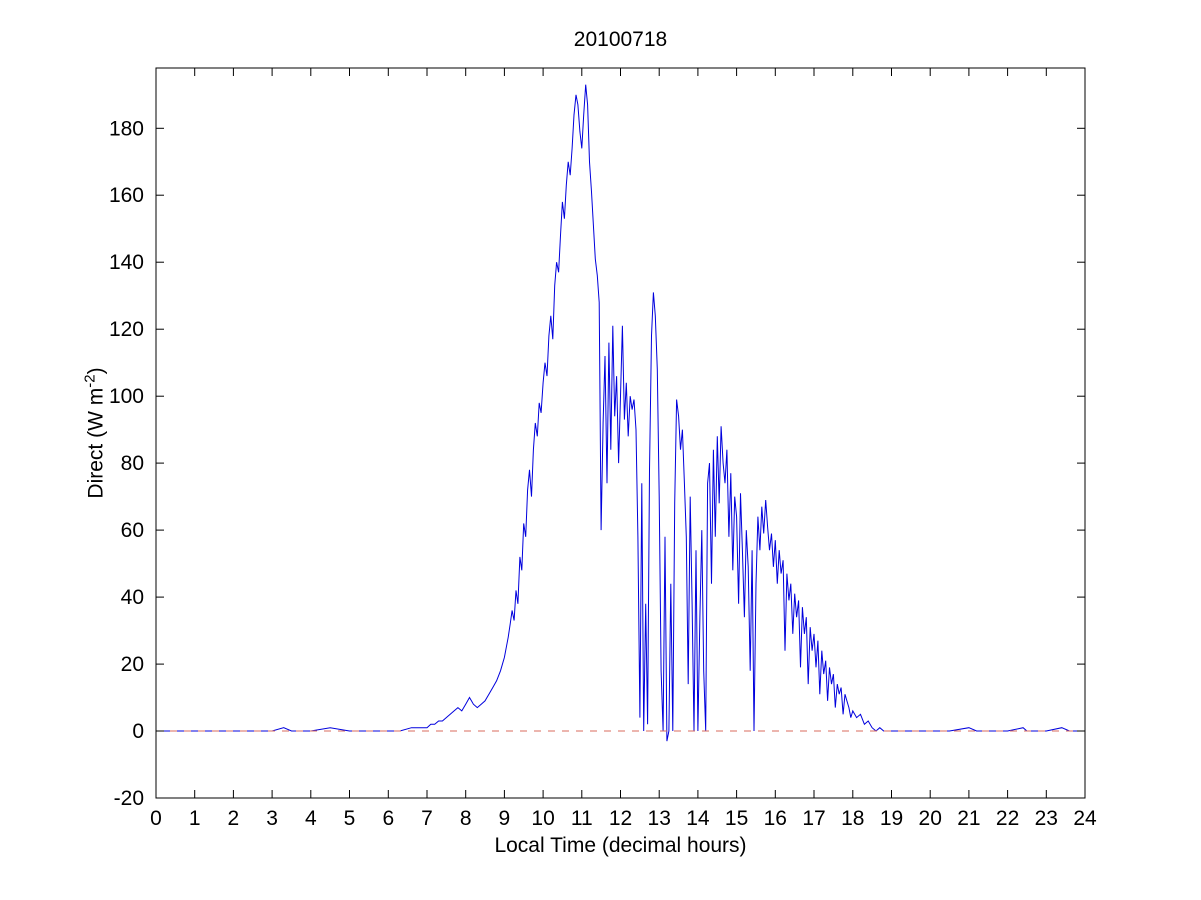  What do you see at coordinates (542, 818) in the screenshot?
I see `x-tick-label: 10` at bounding box center [542, 818].